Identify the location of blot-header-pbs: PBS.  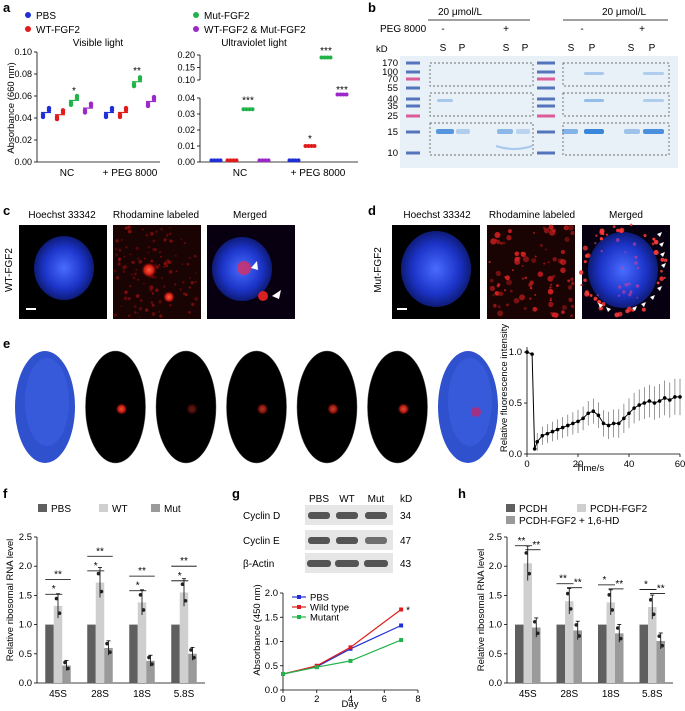
(319, 499).